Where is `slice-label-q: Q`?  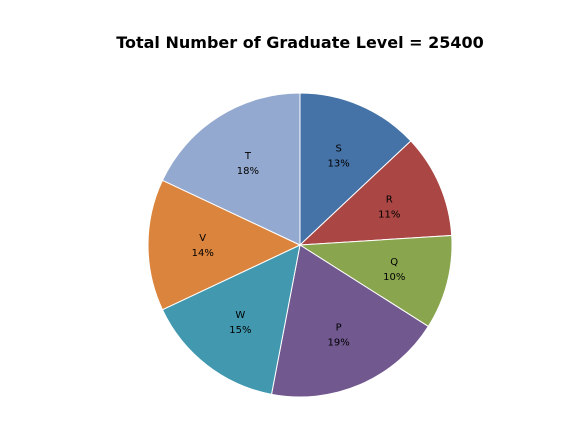 slice-label-q: Q is located at coordinates (394, 262).